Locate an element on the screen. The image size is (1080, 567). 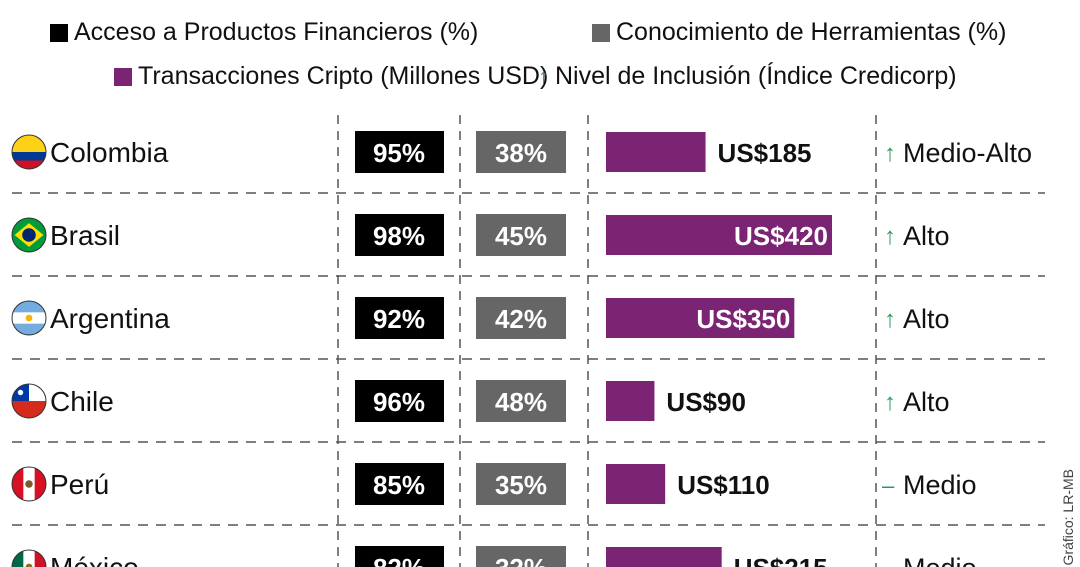
legend-access: Acceso a Productos Financieros (%) is located at coordinates (264, 32).